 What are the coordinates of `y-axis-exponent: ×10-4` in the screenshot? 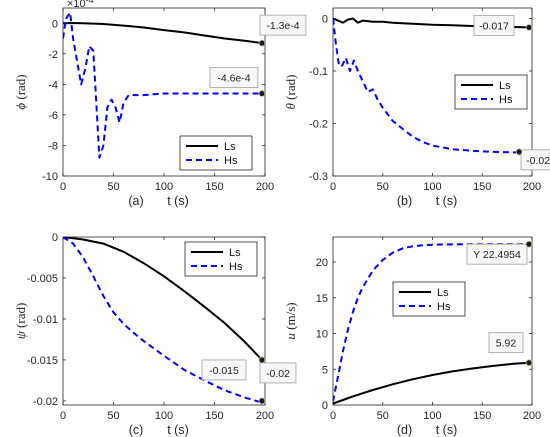 It's located at (80, 5).